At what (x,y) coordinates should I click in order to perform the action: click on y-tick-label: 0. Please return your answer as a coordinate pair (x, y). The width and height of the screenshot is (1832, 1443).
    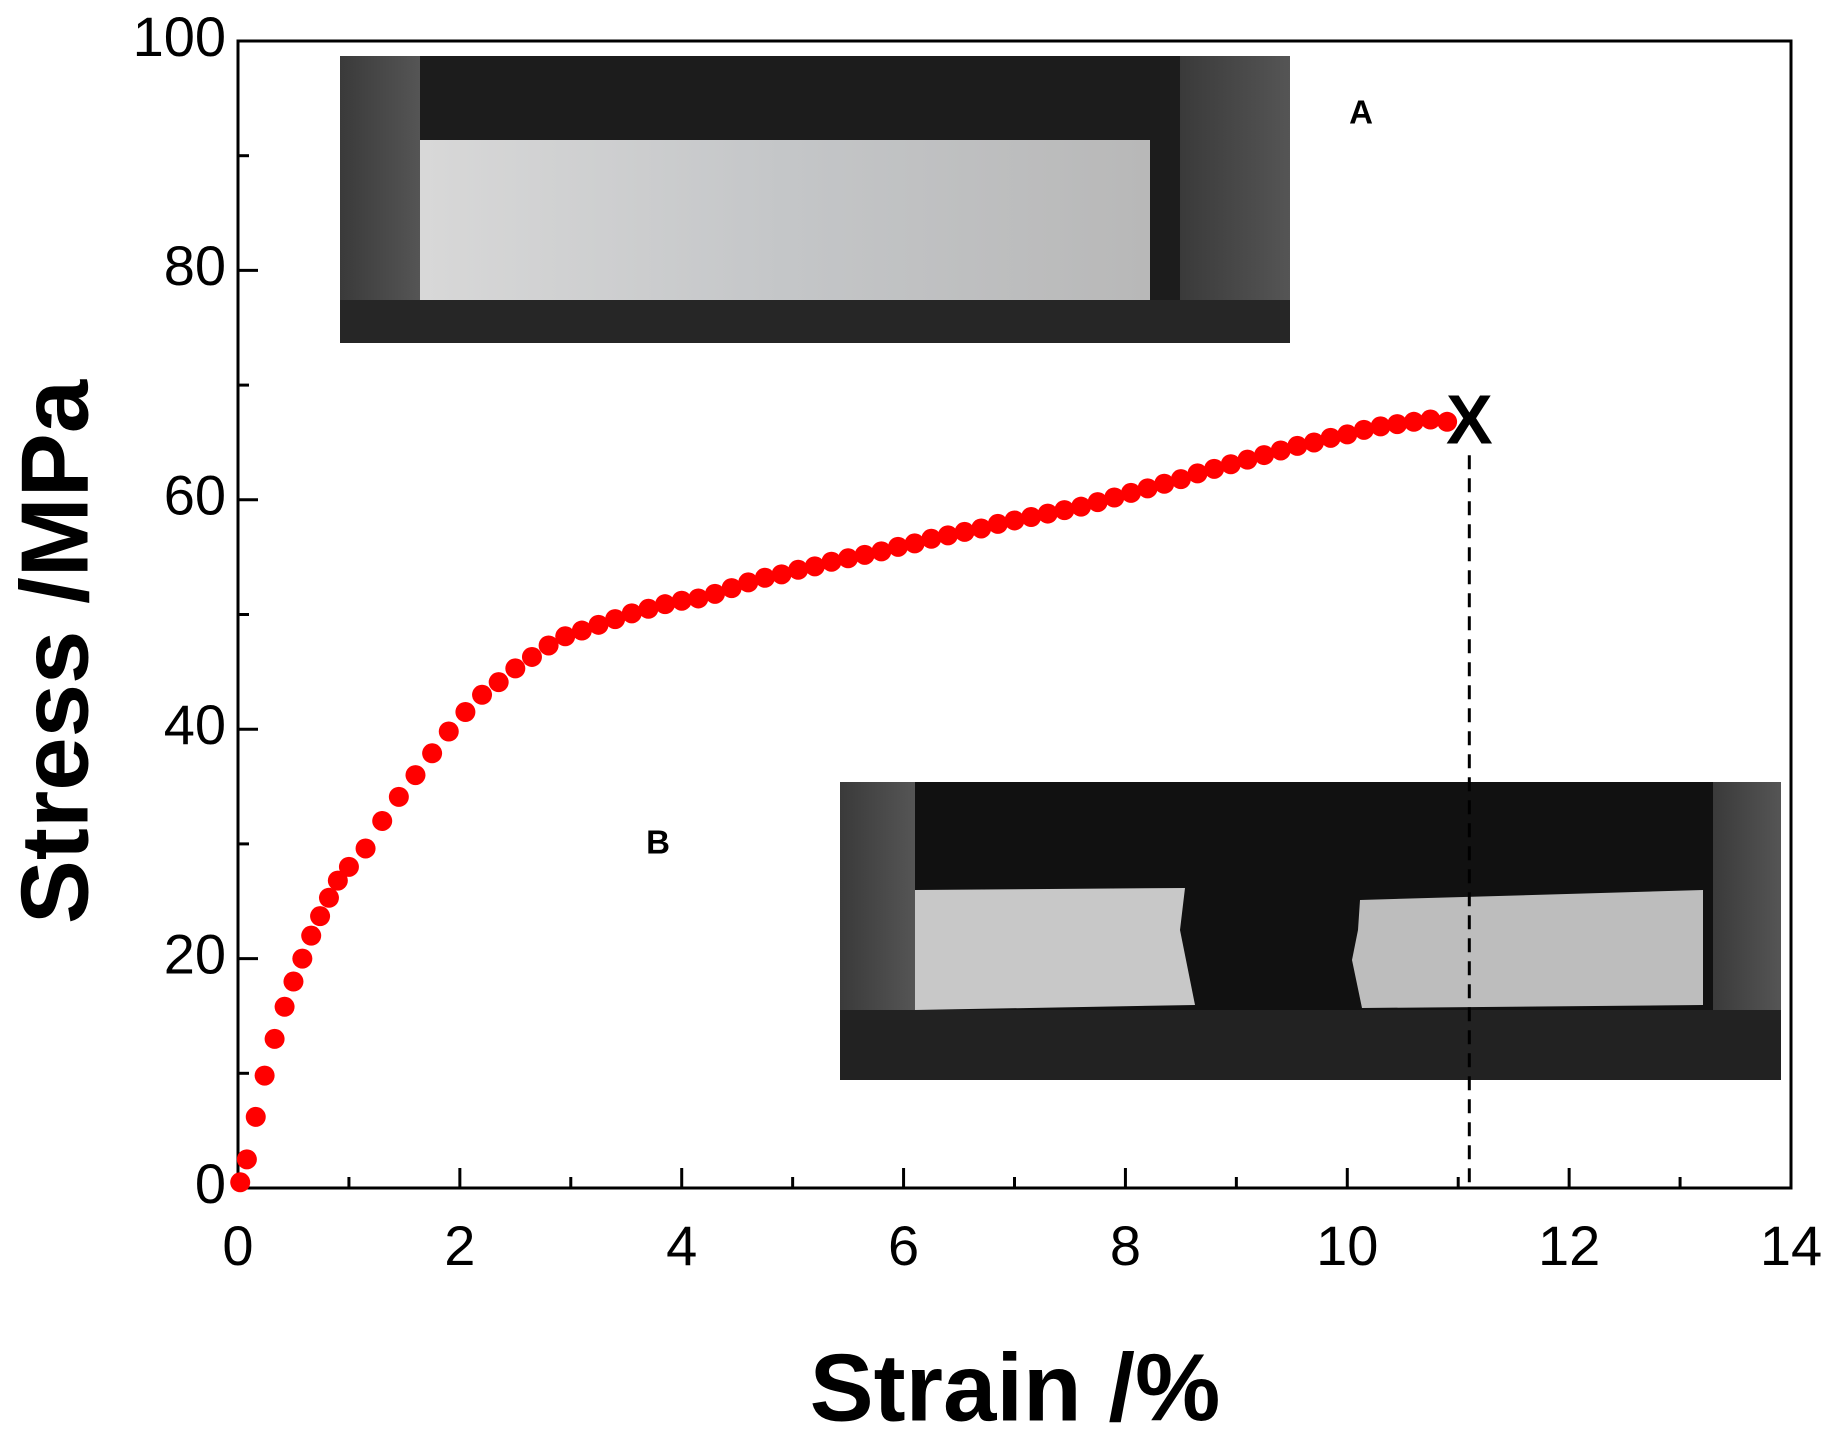
    Looking at the image, I should click on (210, 1183).